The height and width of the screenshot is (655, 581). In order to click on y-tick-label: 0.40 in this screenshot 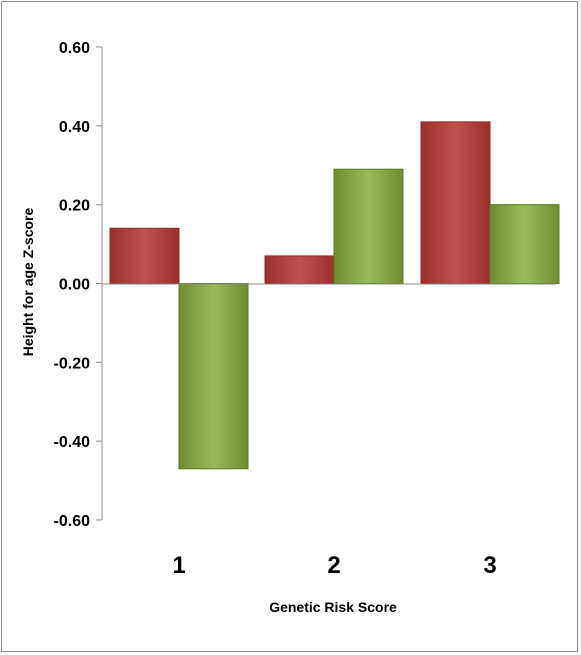, I will do `click(74, 127)`.